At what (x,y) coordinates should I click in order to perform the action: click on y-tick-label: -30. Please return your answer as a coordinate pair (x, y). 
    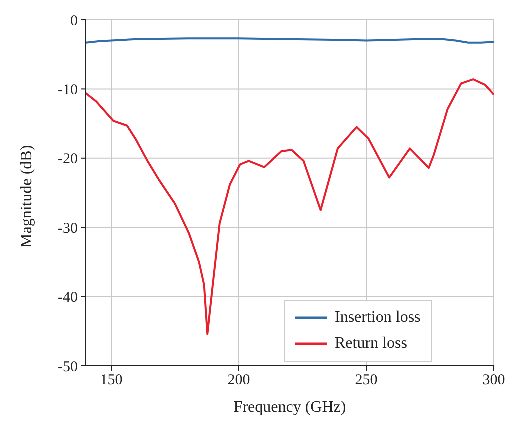
    Looking at the image, I should click on (68, 228).